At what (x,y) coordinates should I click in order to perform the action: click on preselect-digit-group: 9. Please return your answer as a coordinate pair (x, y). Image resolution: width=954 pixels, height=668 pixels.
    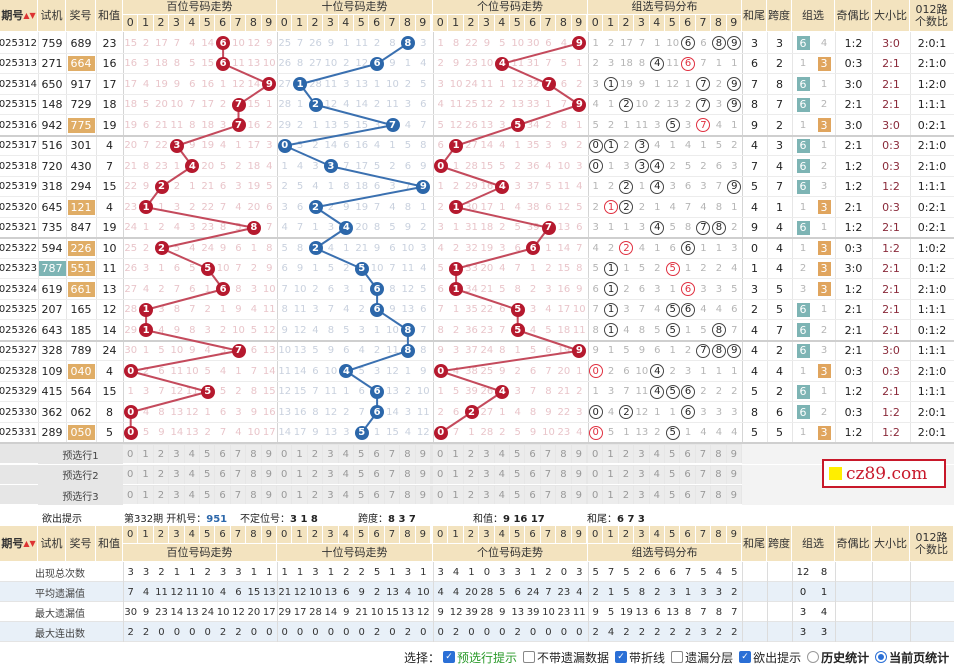
    Looking at the image, I should click on (733, 474).